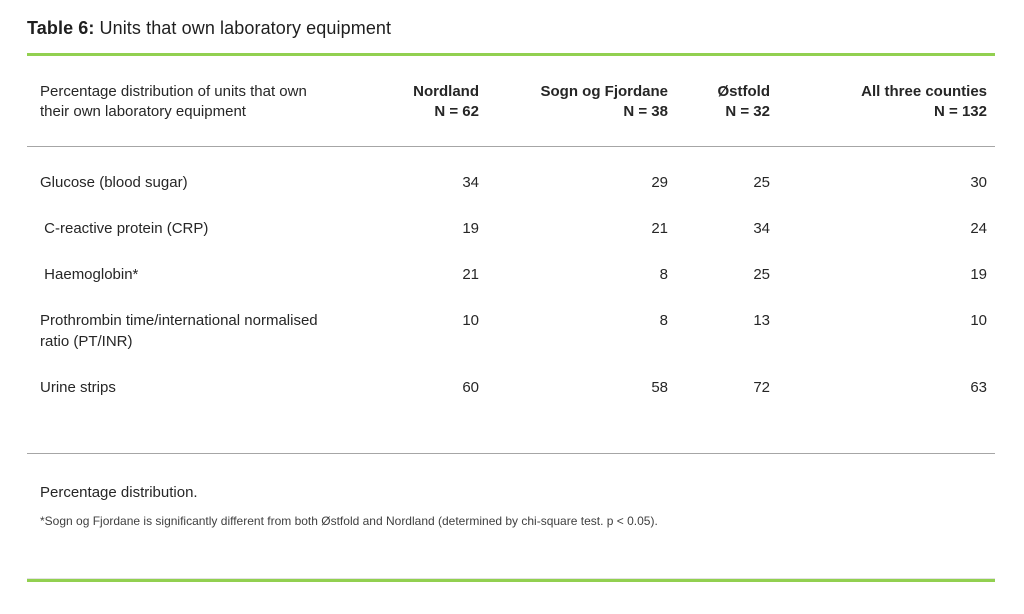 The height and width of the screenshot is (614, 1024). I want to click on row-label: Haemoglobin*, so click(89, 274).